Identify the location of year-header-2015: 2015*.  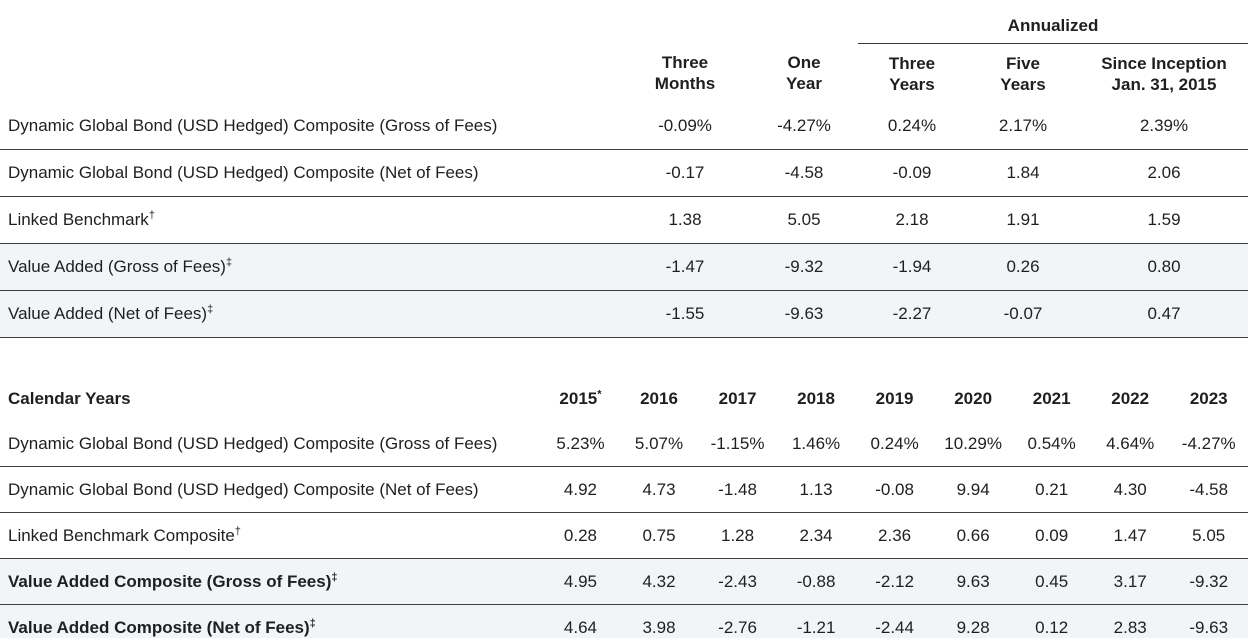
(580, 398).